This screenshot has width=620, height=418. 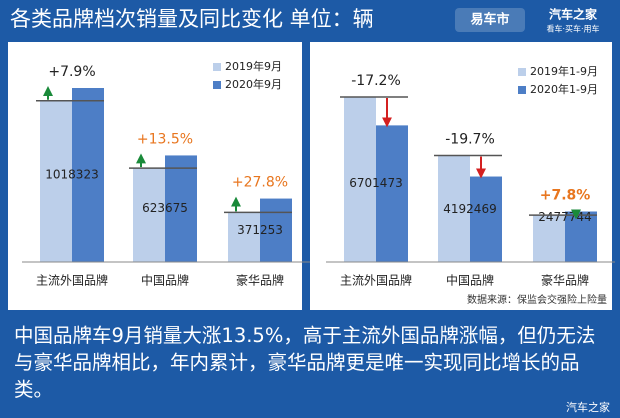 What do you see at coordinates (564, 217) in the screenshot?
I see `value-label: 2477744` at bounding box center [564, 217].